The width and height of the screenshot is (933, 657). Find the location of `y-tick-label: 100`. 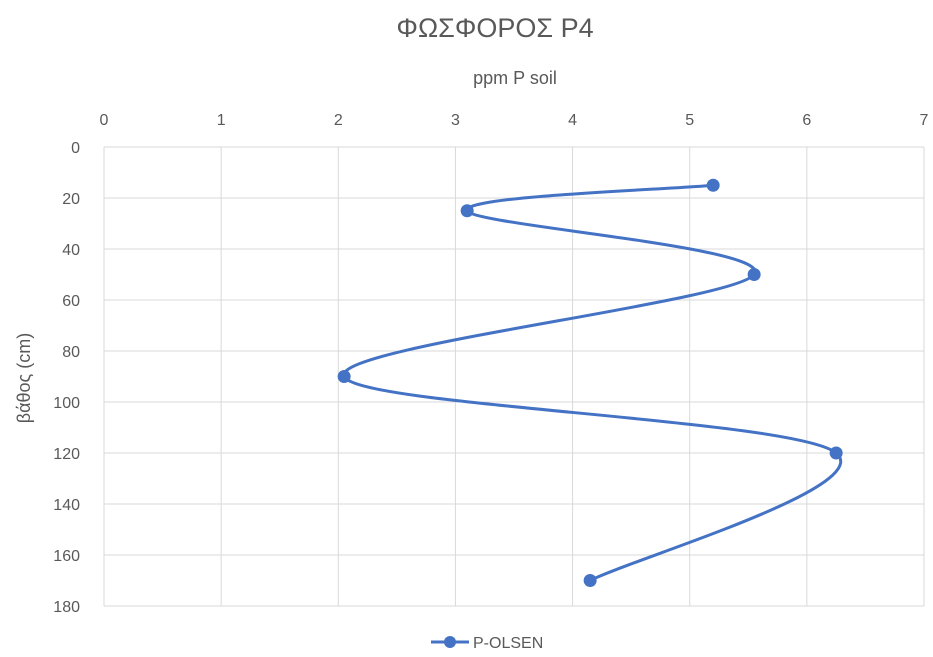

y-tick-label: 100 is located at coordinates (66, 403).